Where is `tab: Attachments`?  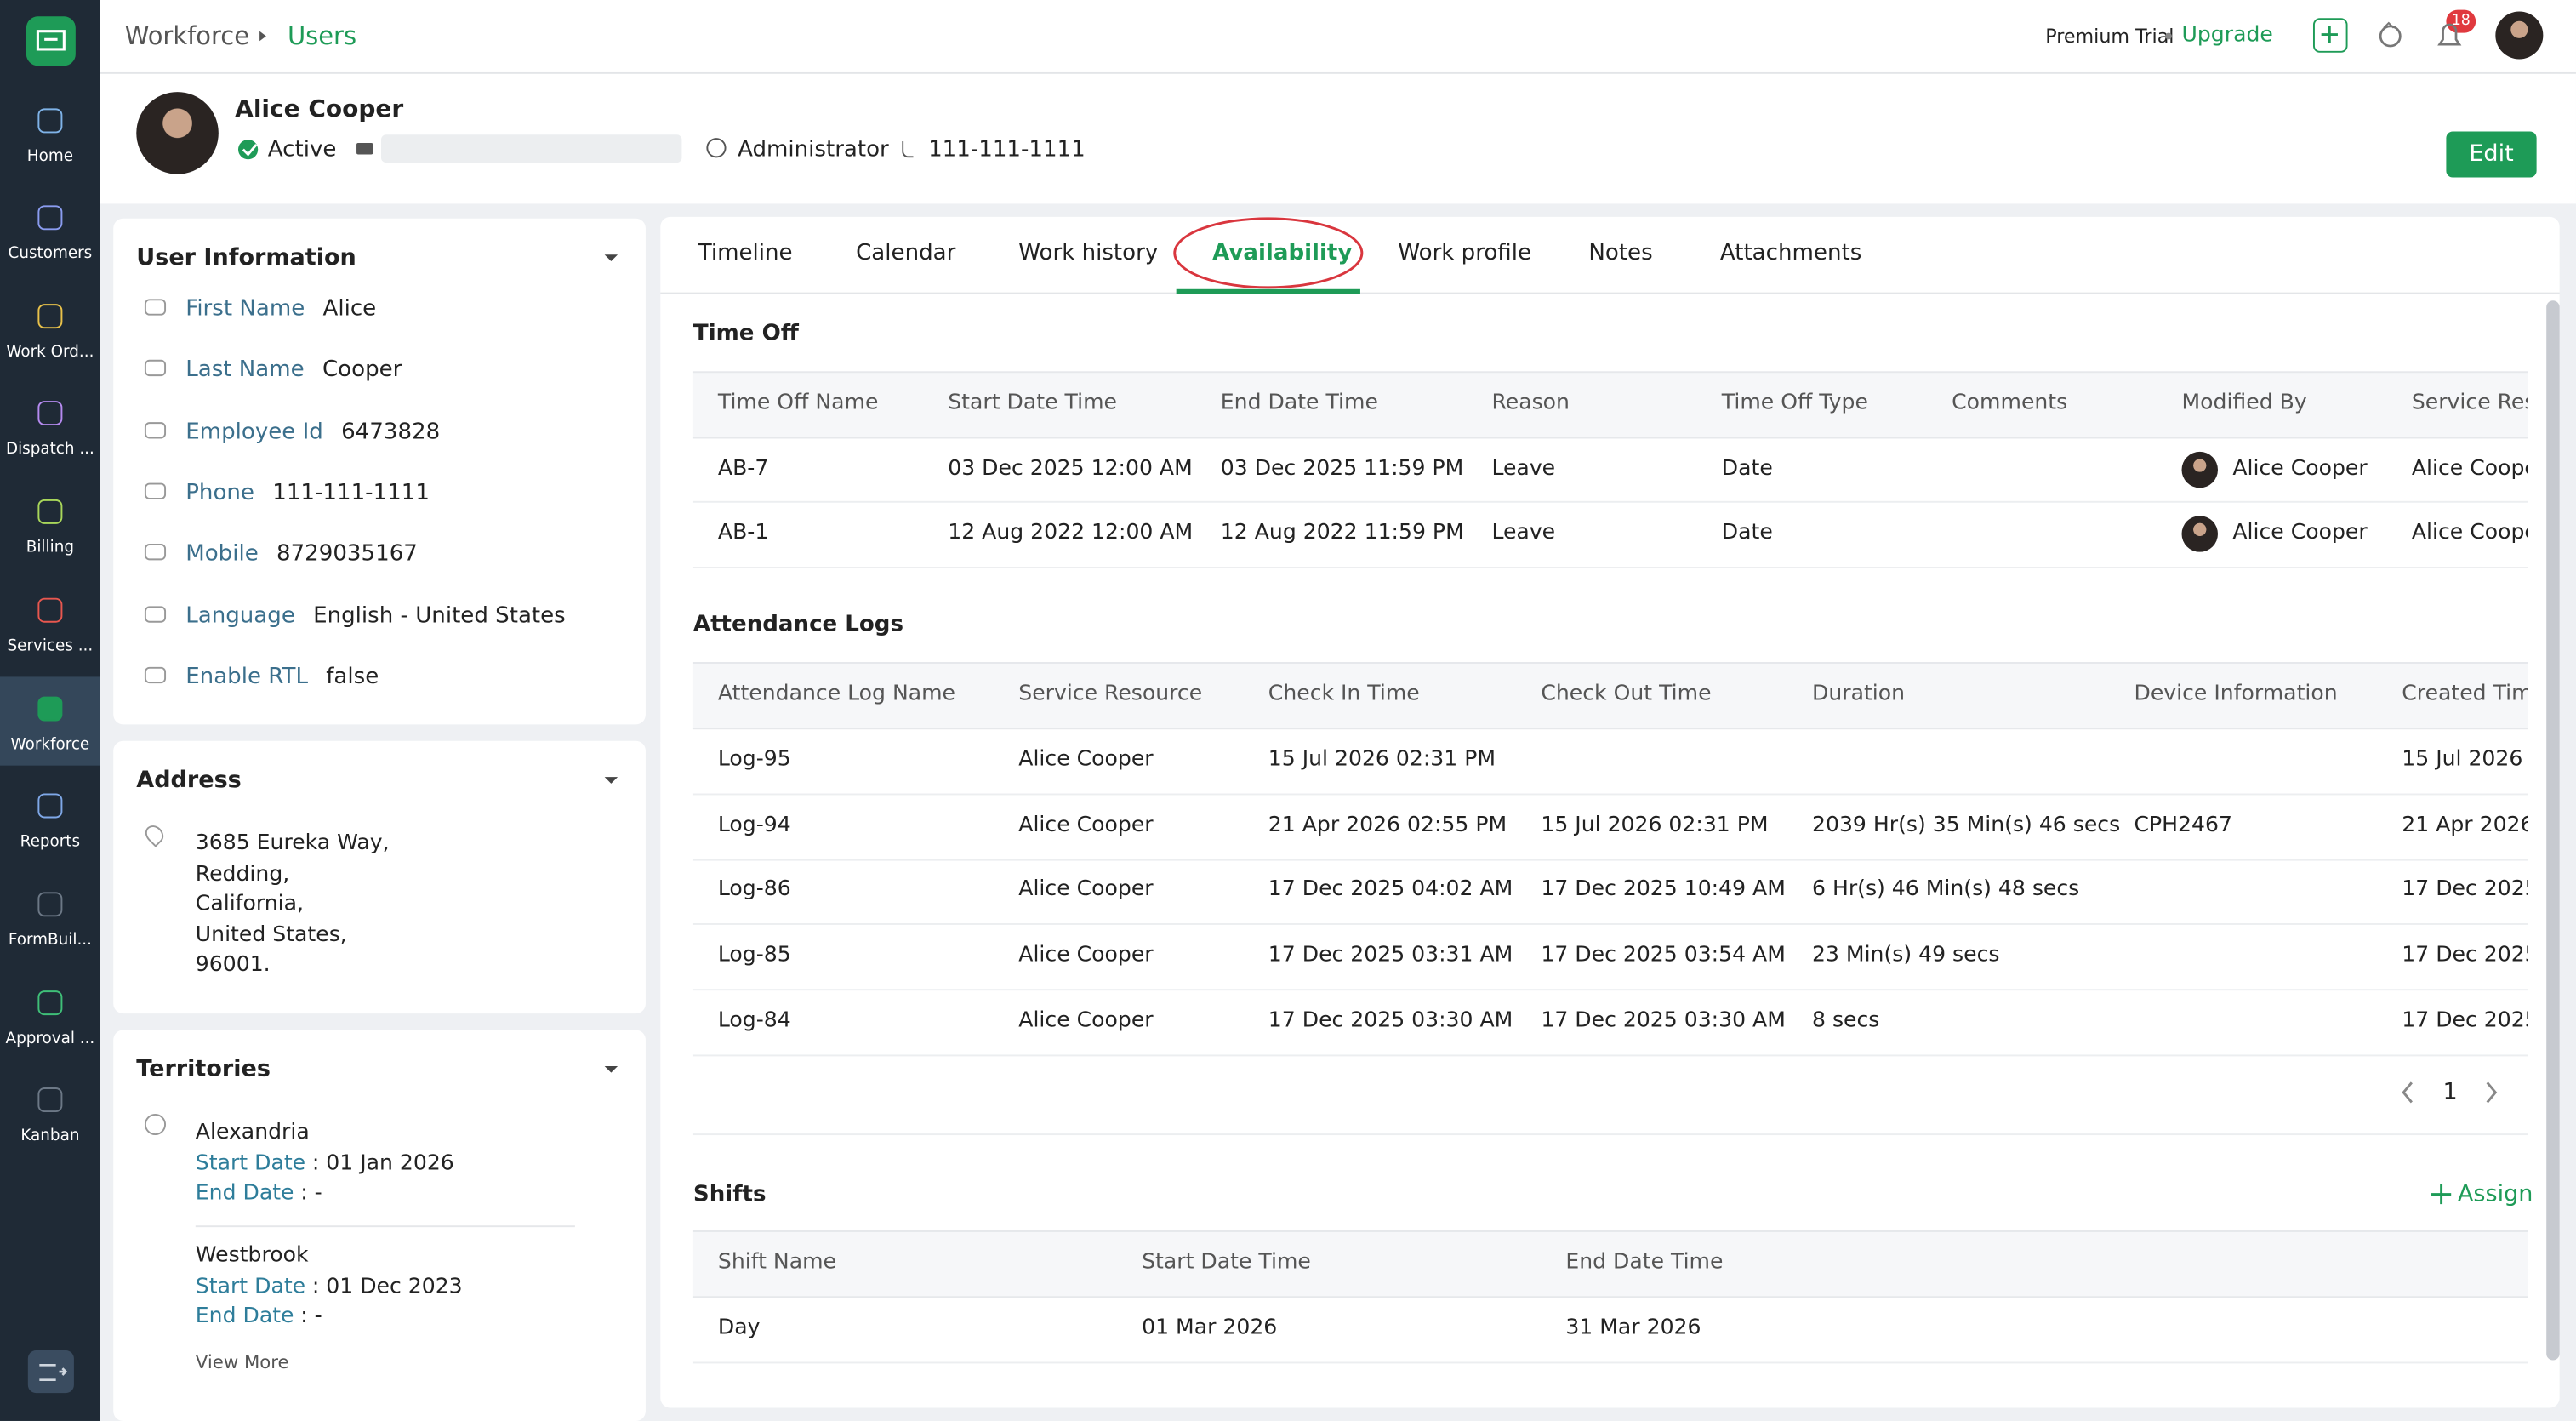
tab: Attachments is located at coordinates (1790, 252).